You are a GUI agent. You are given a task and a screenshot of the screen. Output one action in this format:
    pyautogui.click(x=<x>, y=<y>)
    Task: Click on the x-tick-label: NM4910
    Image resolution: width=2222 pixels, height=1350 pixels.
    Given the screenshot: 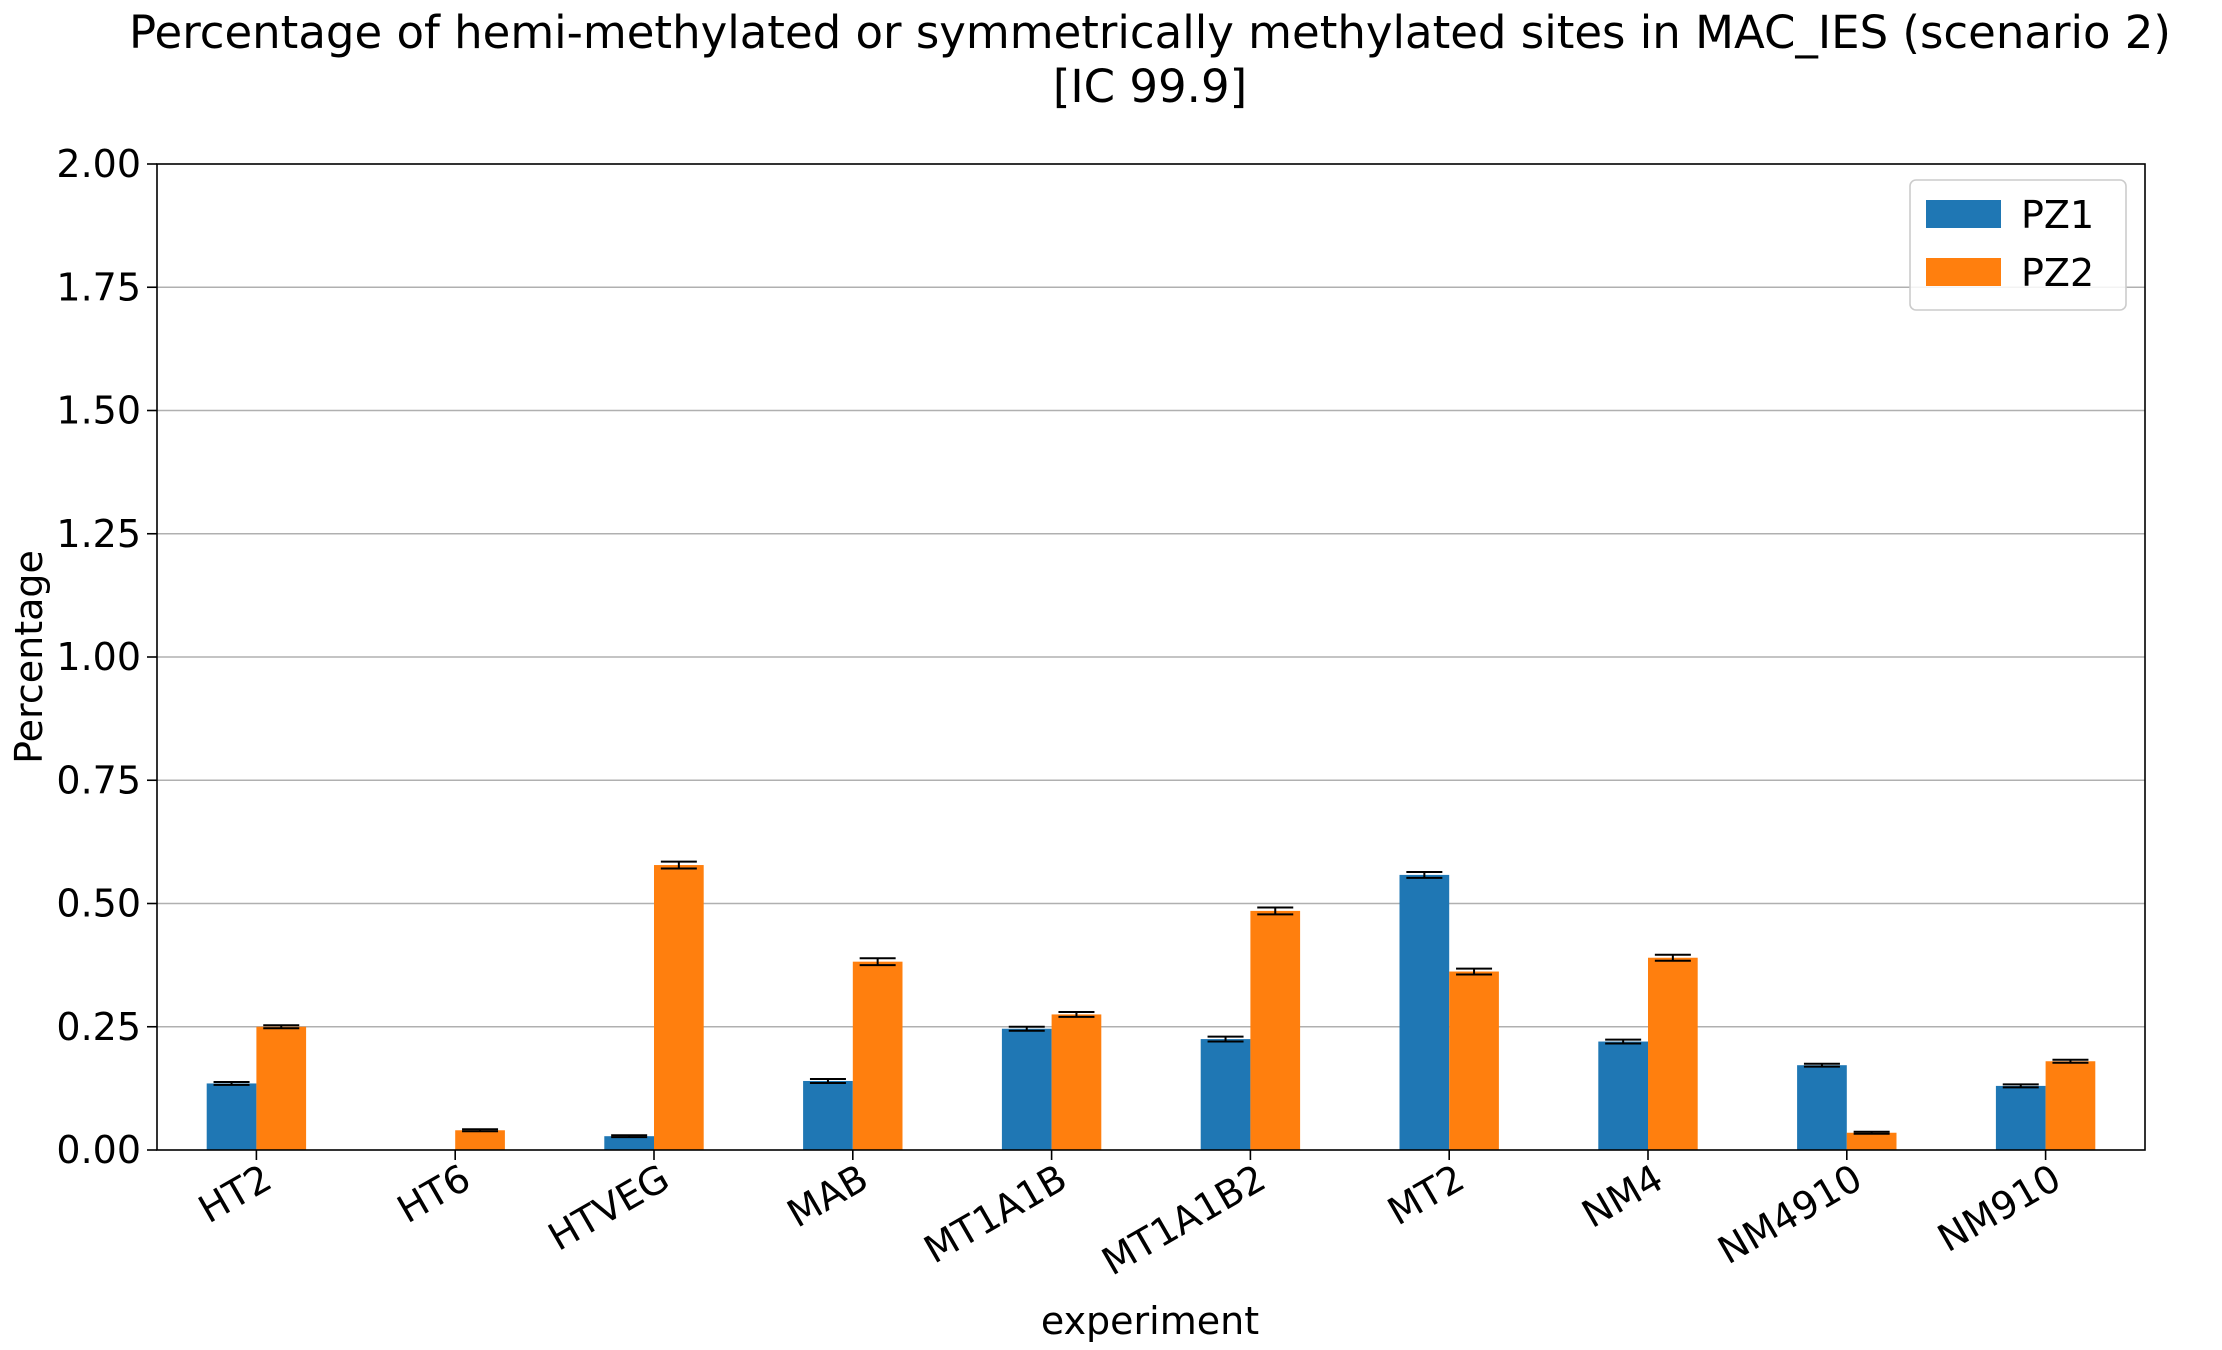 What is the action you would take?
    pyautogui.click(x=1790, y=1214)
    